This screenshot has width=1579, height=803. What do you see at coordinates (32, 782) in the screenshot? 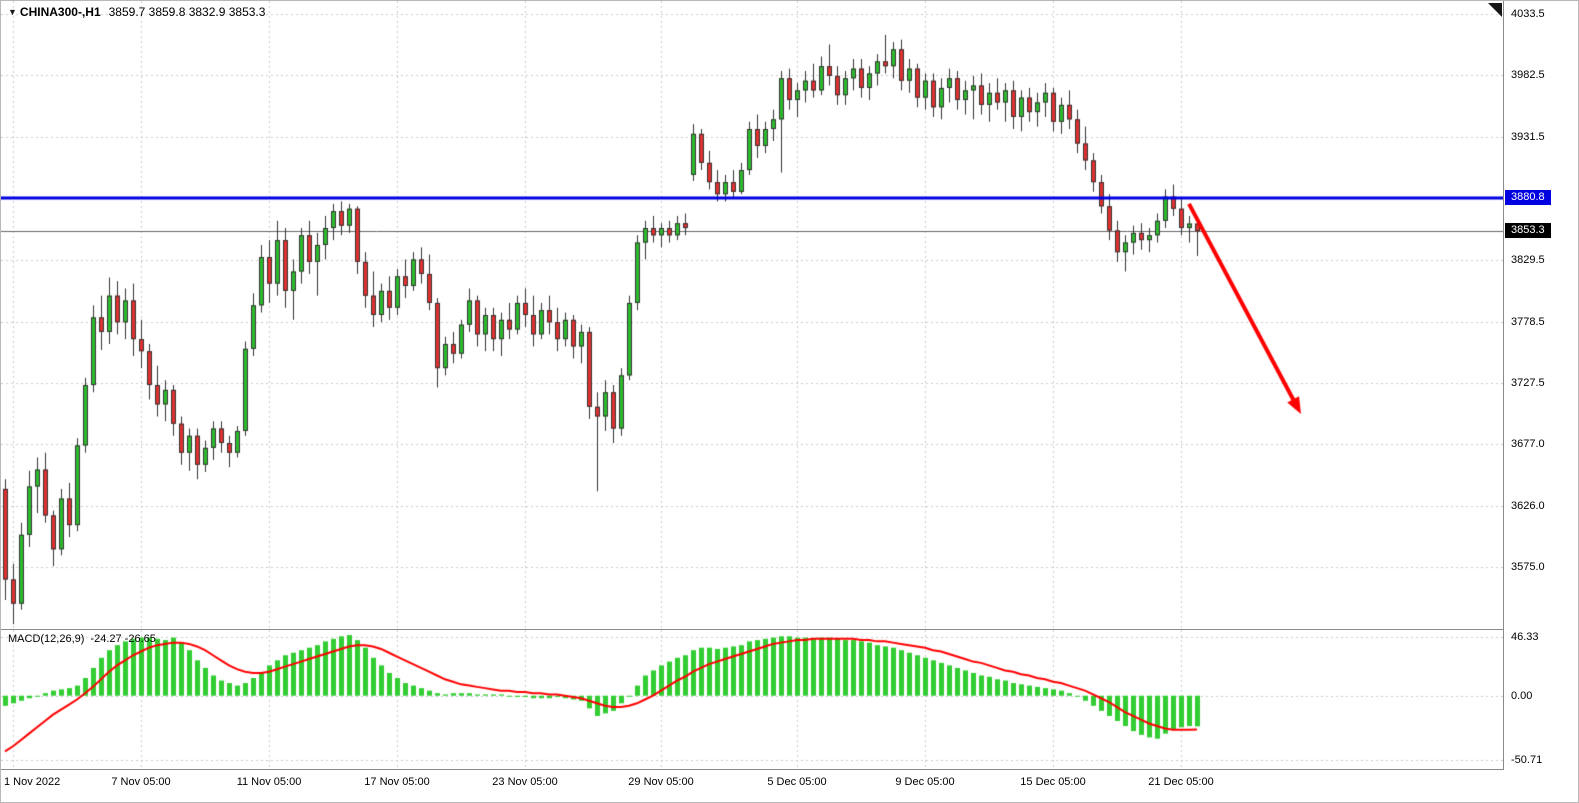
I see `time-axis-label: 1 Nov 2022` at bounding box center [32, 782].